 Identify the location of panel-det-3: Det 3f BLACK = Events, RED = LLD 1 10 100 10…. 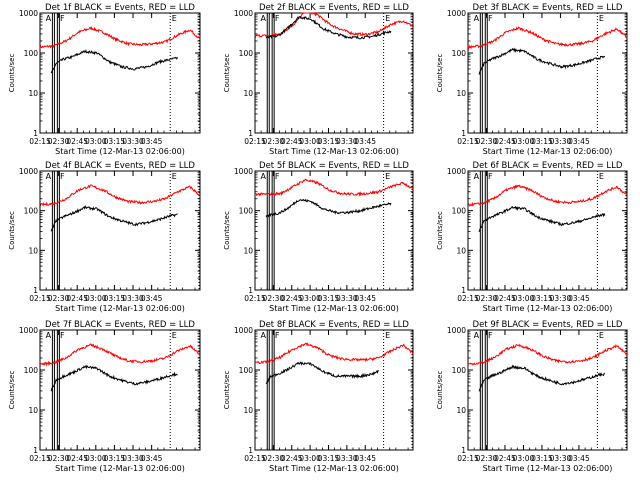
(532, 79).